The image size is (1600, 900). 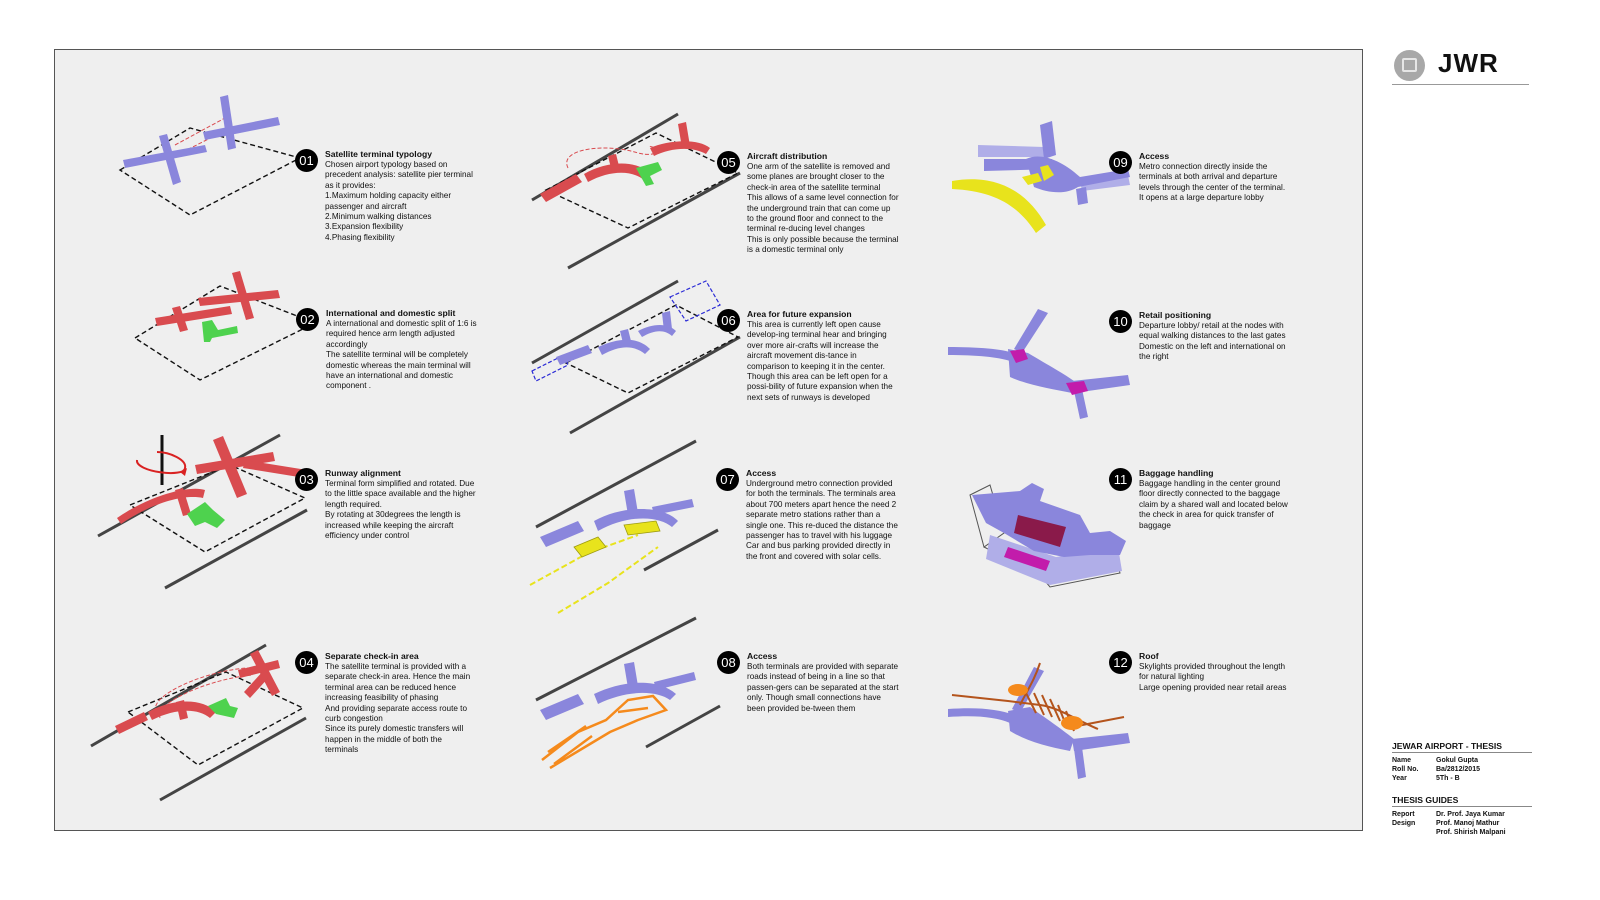 What do you see at coordinates (1120, 479) in the screenshot?
I see `note-number-badge: 11` at bounding box center [1120, 479].